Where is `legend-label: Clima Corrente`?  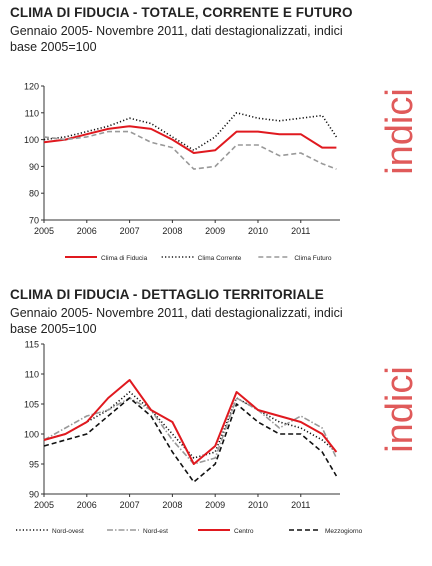 legend-label: Clima Corrente is located at coordinates (220, 258).